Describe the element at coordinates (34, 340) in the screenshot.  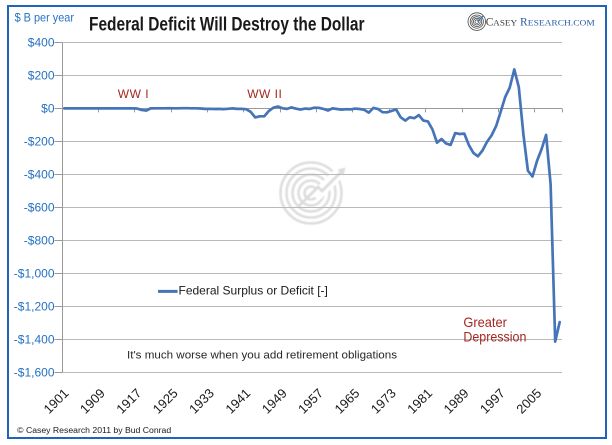
I see `svg-text: -$1,400` at that location.